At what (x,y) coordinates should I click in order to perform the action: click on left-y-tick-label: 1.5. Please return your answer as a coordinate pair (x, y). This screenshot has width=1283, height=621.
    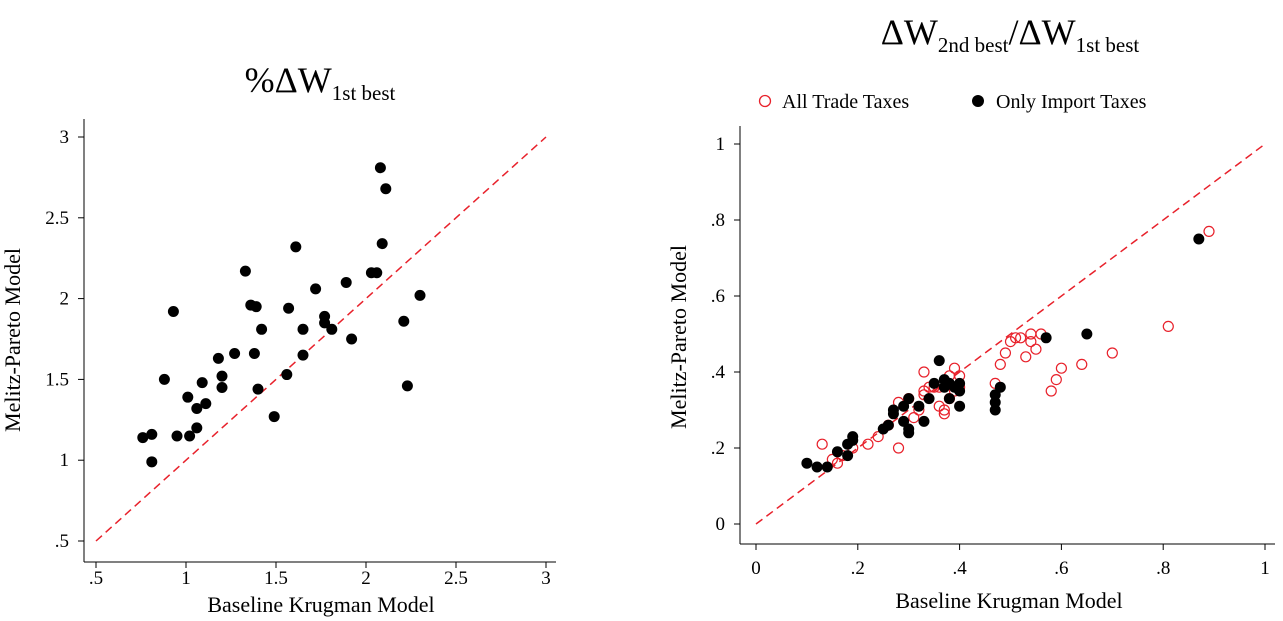
    Looking at the image, I should click on (57, 379).